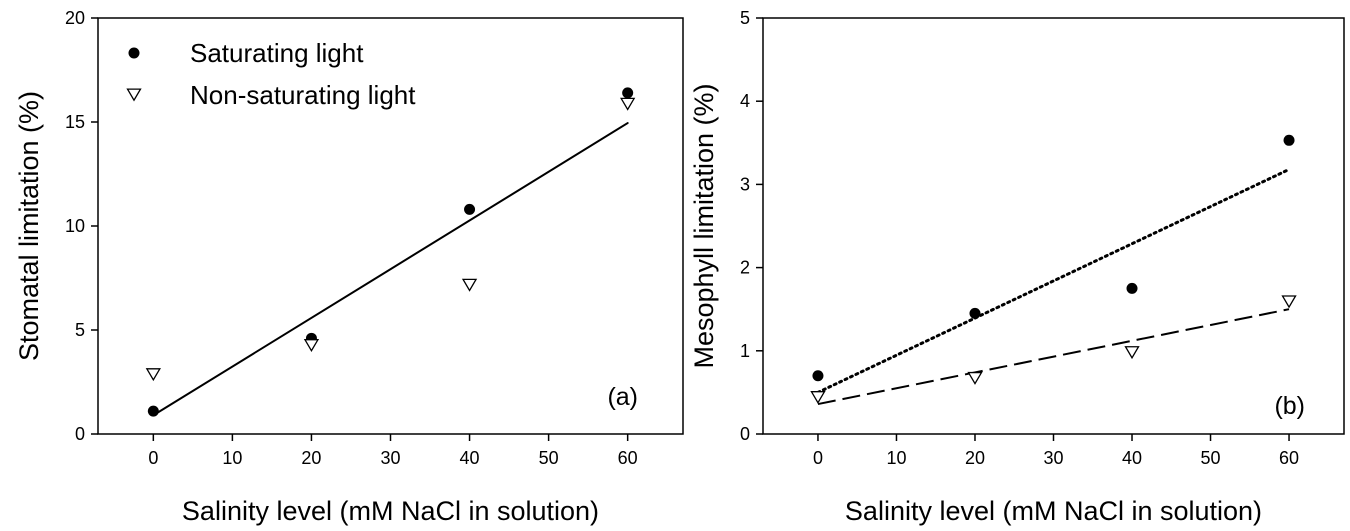  I want to click on y-tick-label: 15, so click(75, 122).